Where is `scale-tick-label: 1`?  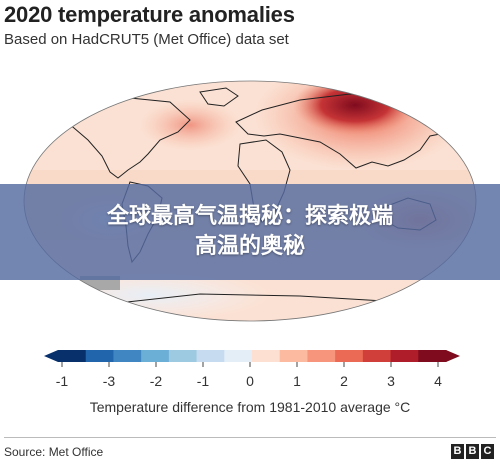 scale-tick-label: 1 is located at coordinates (297, 381).